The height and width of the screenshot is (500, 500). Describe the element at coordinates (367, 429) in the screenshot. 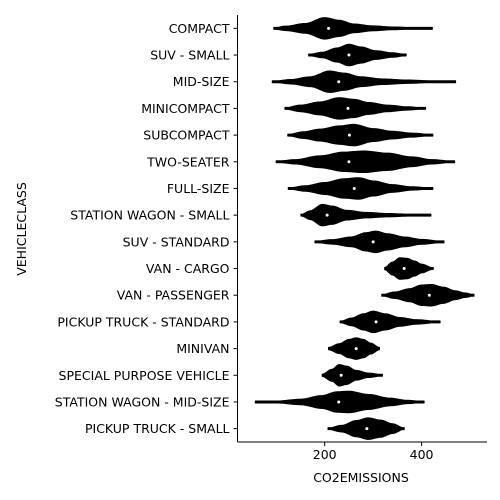

I see `median-dot-pickup-truck-small` at that location.